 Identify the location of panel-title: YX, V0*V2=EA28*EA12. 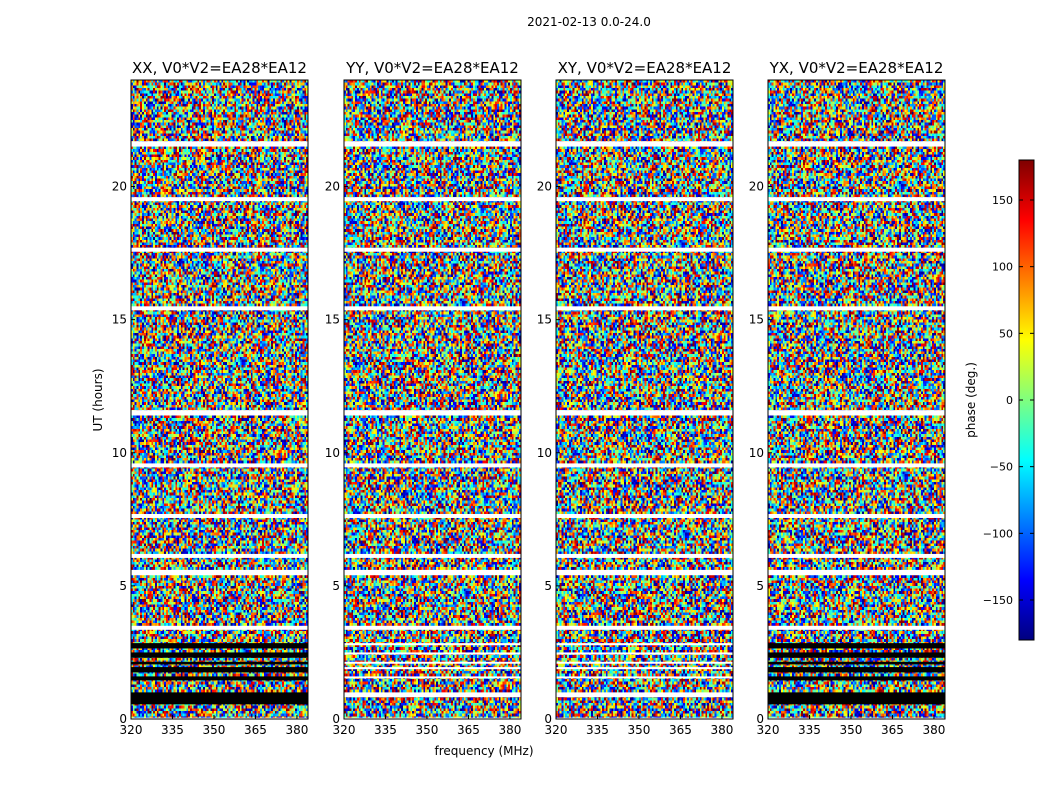
(856, 68).